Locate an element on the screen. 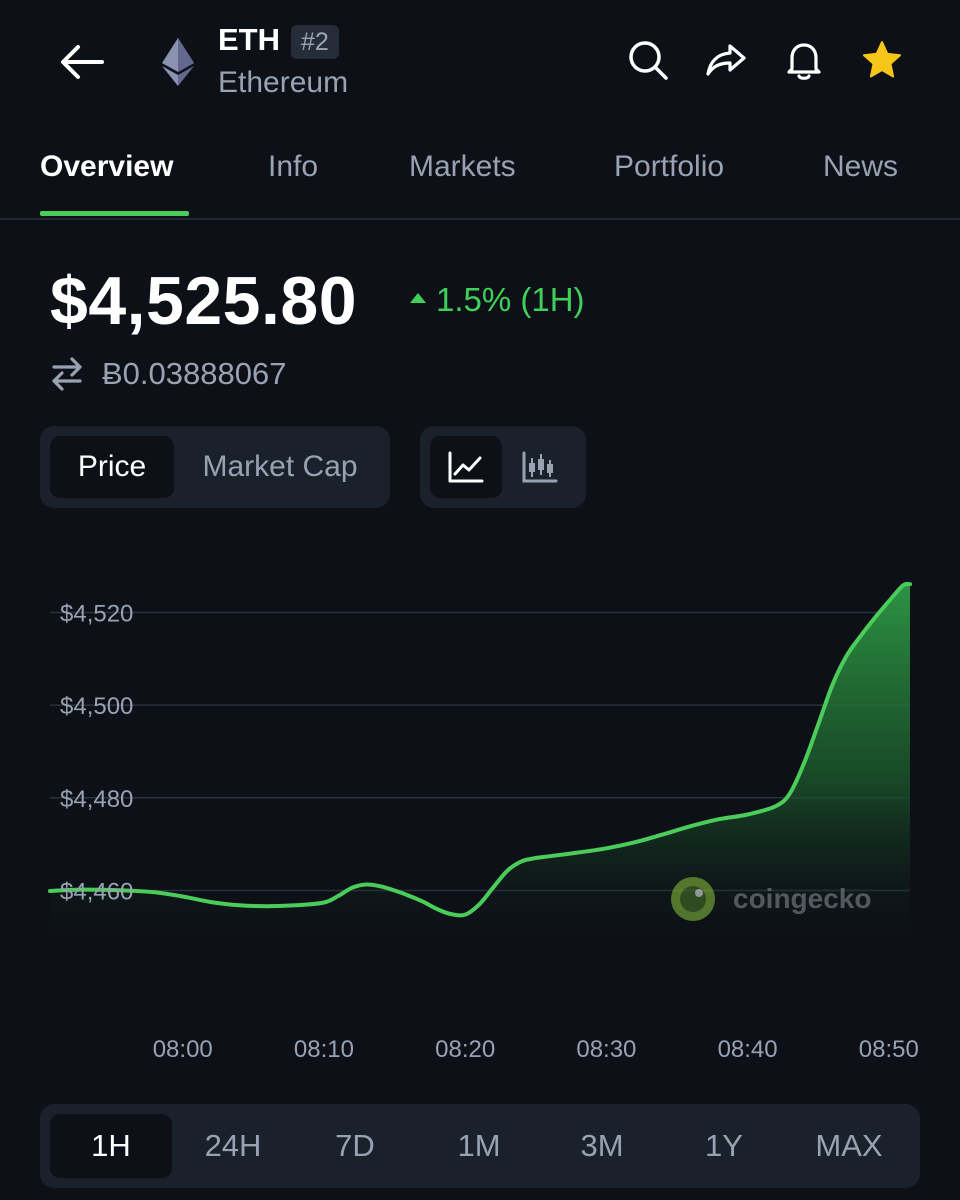  range-3m-button: 3M is located at coordinates (602, 1145).